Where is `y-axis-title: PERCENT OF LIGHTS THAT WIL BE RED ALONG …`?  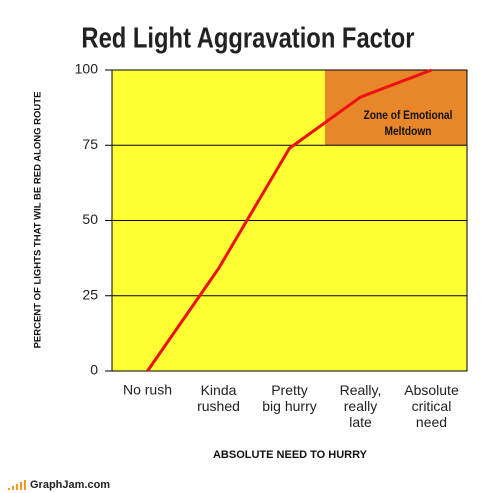
y-axis-title: PERCENT OF LIGHTS THAT WIL BE RED ALONG … is located at coordinates (38, 220).